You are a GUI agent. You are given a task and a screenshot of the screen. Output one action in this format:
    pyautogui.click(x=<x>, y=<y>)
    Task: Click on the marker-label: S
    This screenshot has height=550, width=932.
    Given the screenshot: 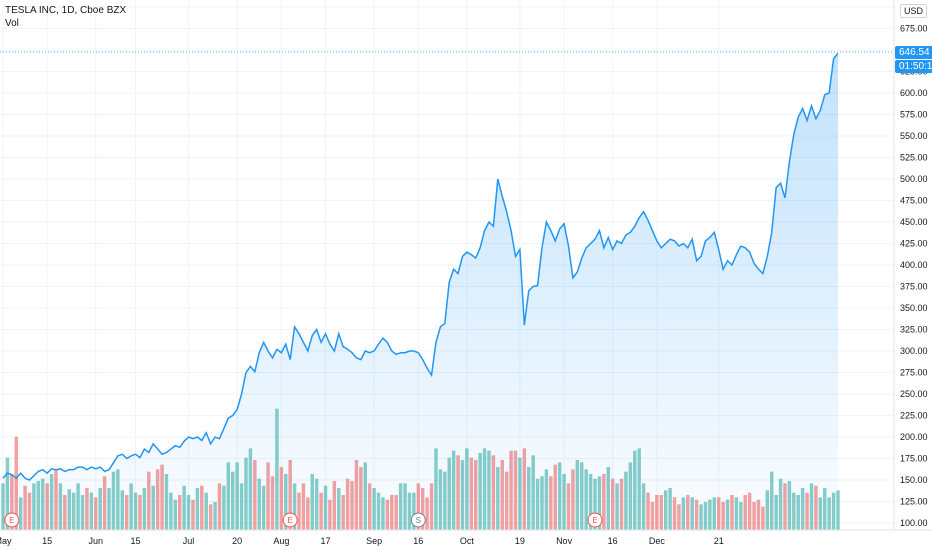 What is the action you would take?
    pyautogui.click(x=418, y=520)
    